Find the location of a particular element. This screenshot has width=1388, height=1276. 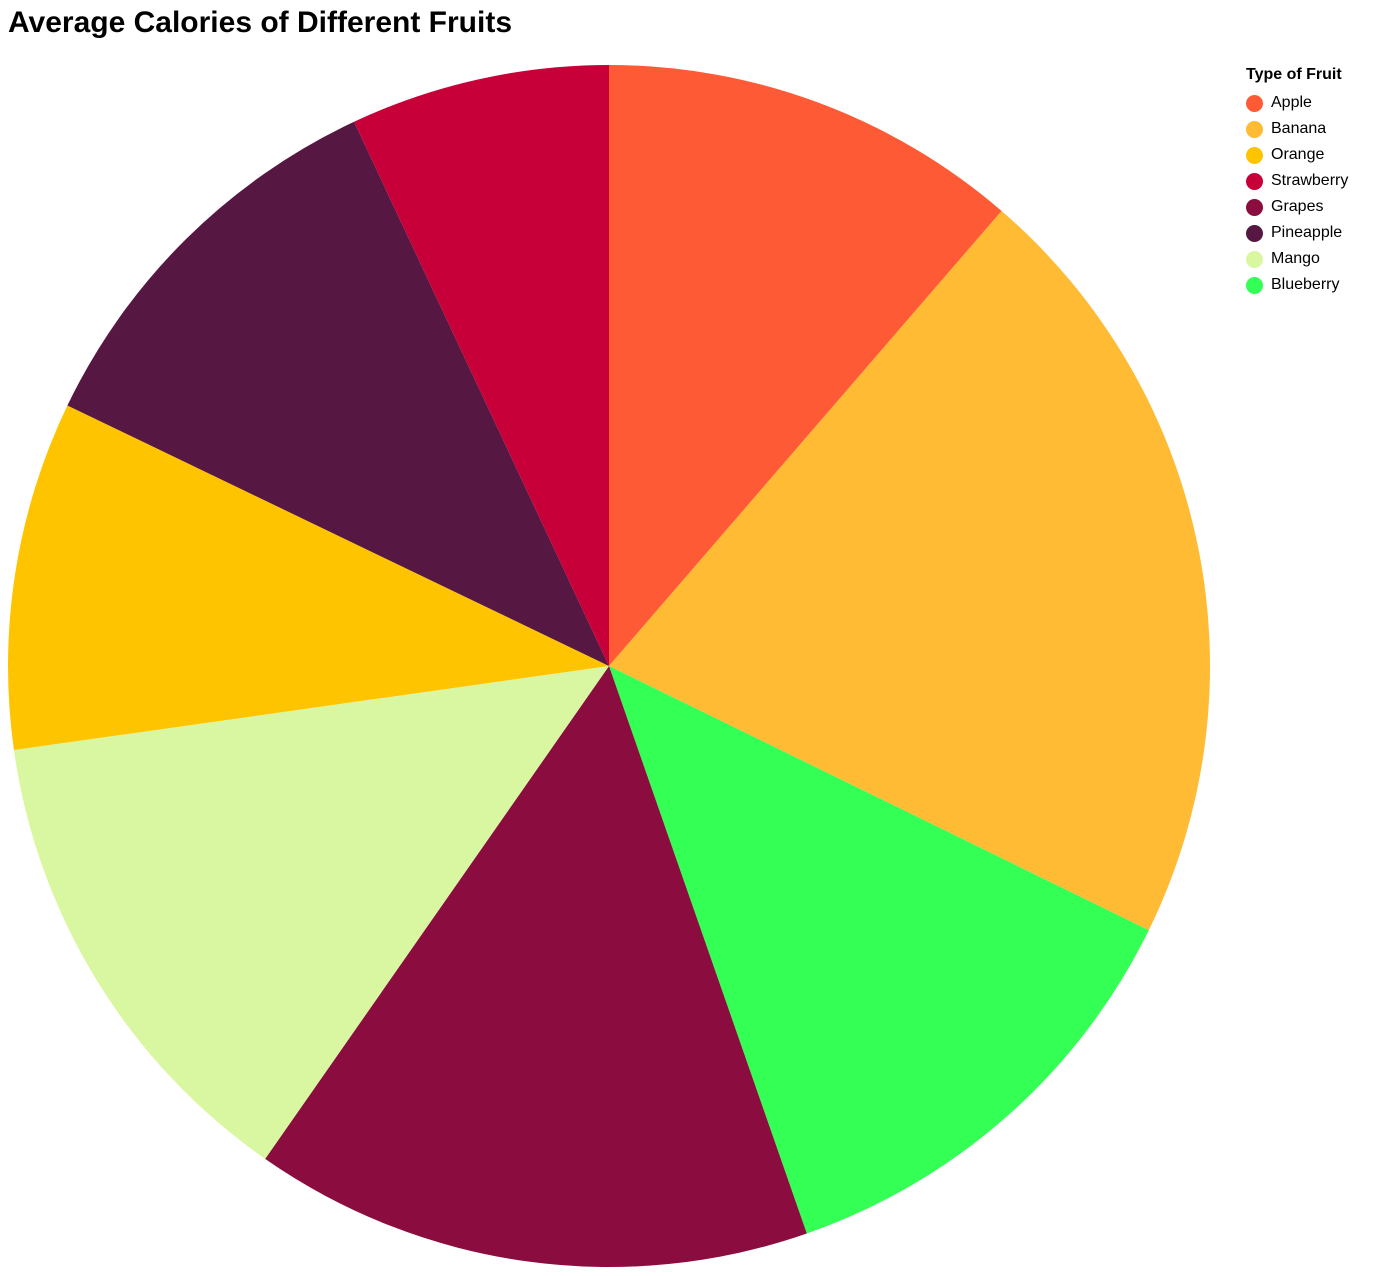

legend-item-pineapple: Pineapple is located at coordinates (1297, 233).